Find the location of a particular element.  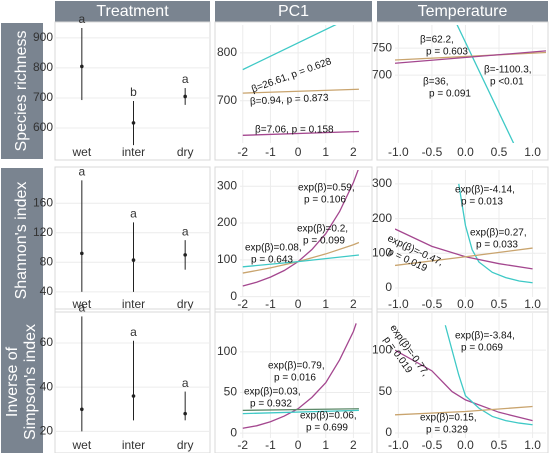

y-tick-label: 600 is located at coordinates (43, 127).